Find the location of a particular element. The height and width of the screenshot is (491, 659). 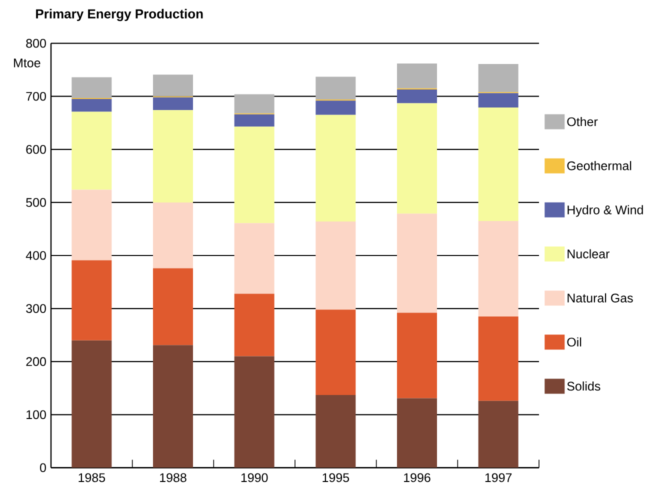

y-tick-label: 300 is located at coordinates (36, 308).